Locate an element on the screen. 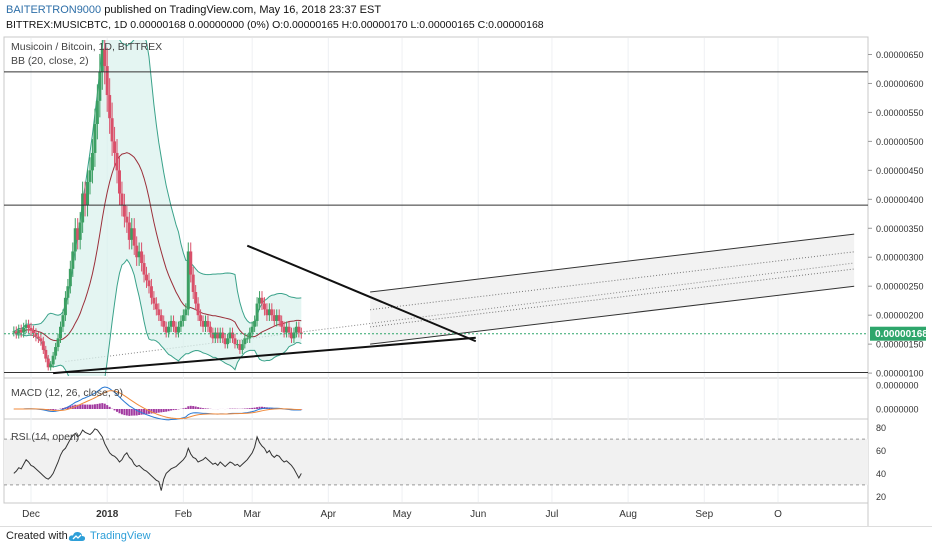  time-tick-label: 2018 is located at coordinates (107, 514).